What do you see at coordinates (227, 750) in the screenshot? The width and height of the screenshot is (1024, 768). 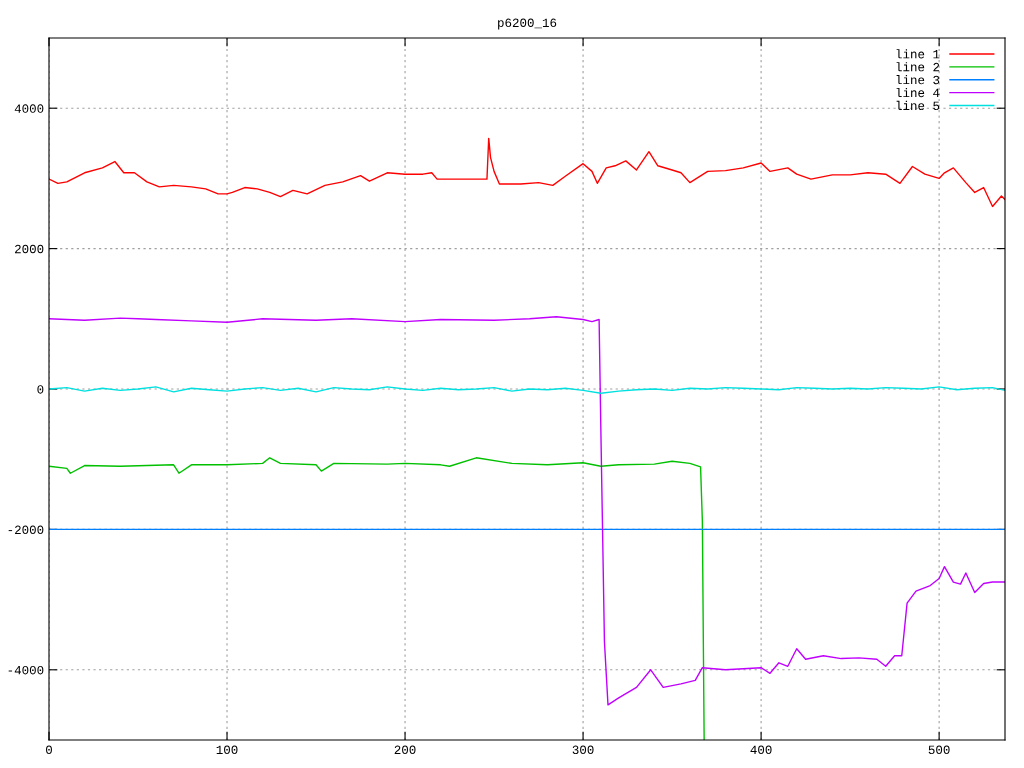 I see `x-tick-label: 100` at bounding box center [227, 750].